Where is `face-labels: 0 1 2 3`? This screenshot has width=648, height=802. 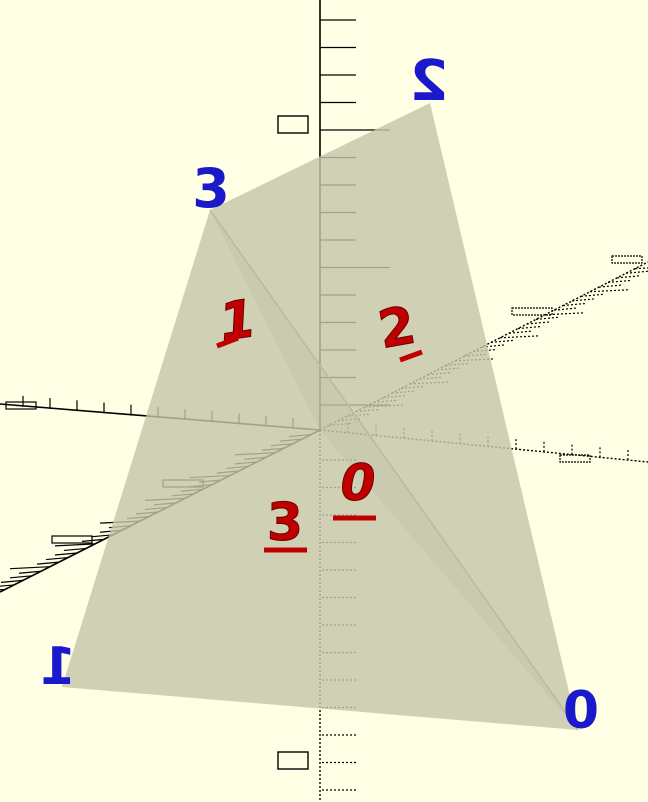 face-labels: 0 1 2 3 is located at coordinates (319, 421).